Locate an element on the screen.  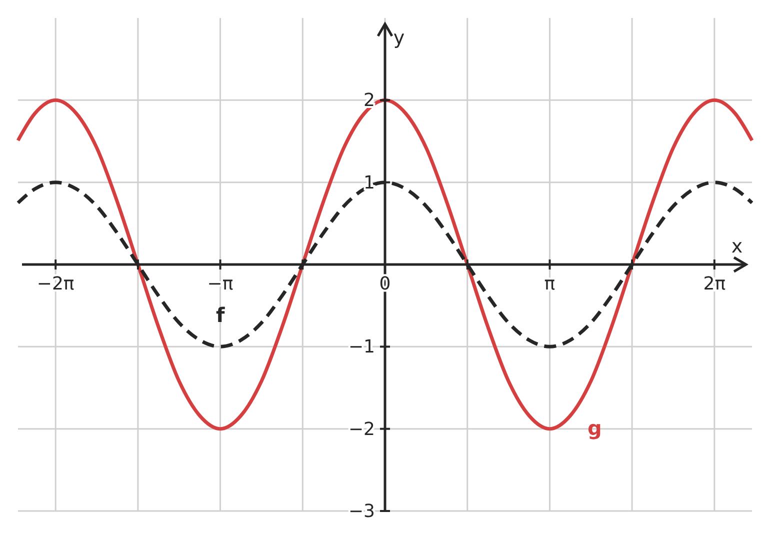
y-tick-label: 1 is located at coordinates (369, 183).